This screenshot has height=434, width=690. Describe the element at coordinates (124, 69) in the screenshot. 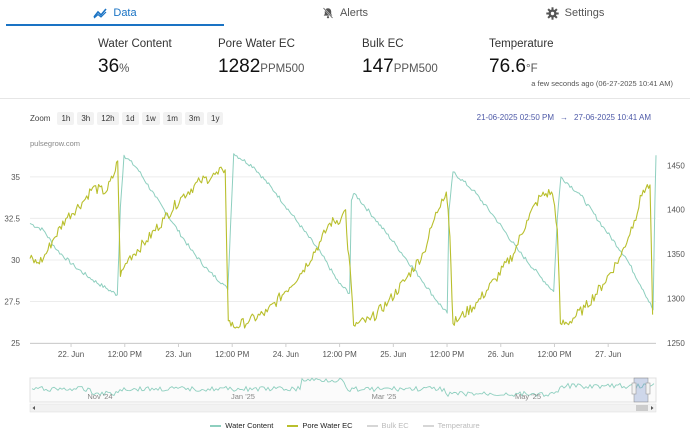

I see `metric-unit: %` at that location.